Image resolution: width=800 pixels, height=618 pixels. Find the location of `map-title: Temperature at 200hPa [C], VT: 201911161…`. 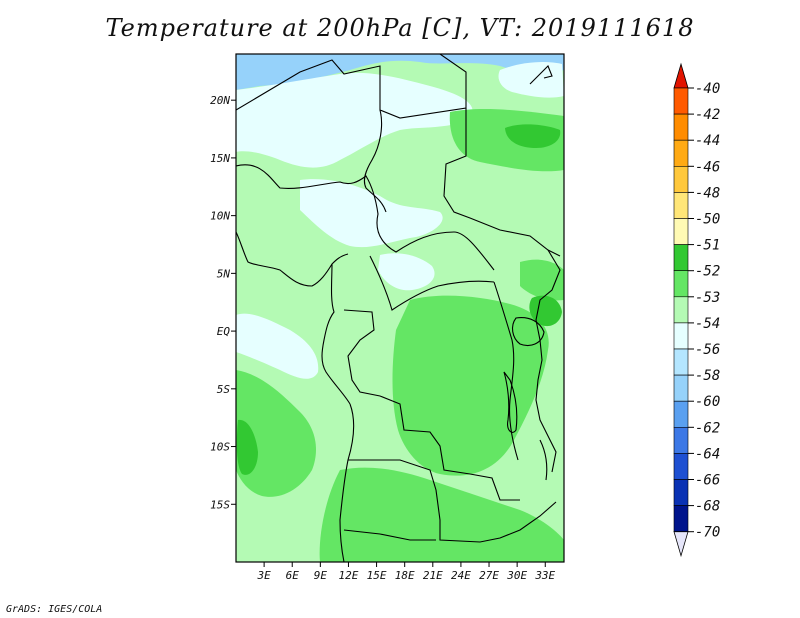

map-title: Temperature at 200hPa [C], VT: 201911161… is located at coordinates (400, 28).